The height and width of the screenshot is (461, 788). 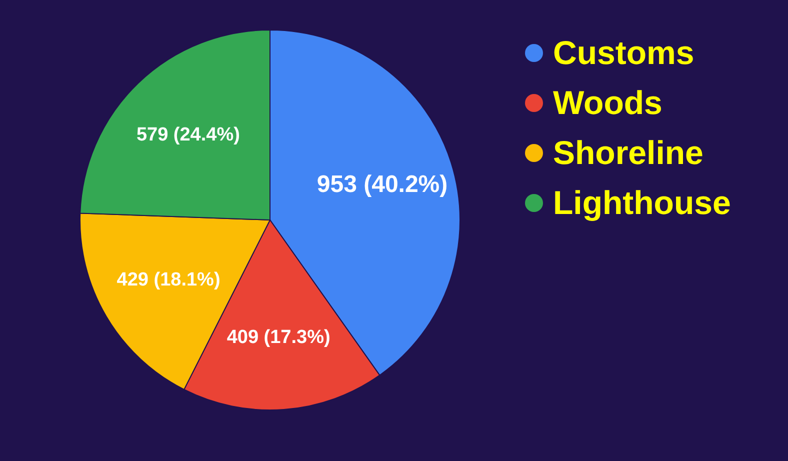 I want to click on data-label: 429 (18.1%), so click(x=168, y=279).